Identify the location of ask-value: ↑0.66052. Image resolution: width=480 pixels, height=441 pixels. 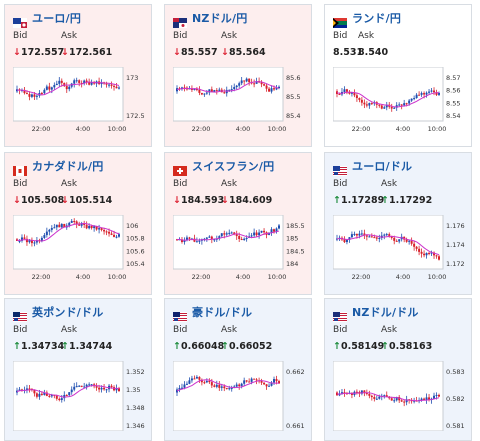
(247, 346).